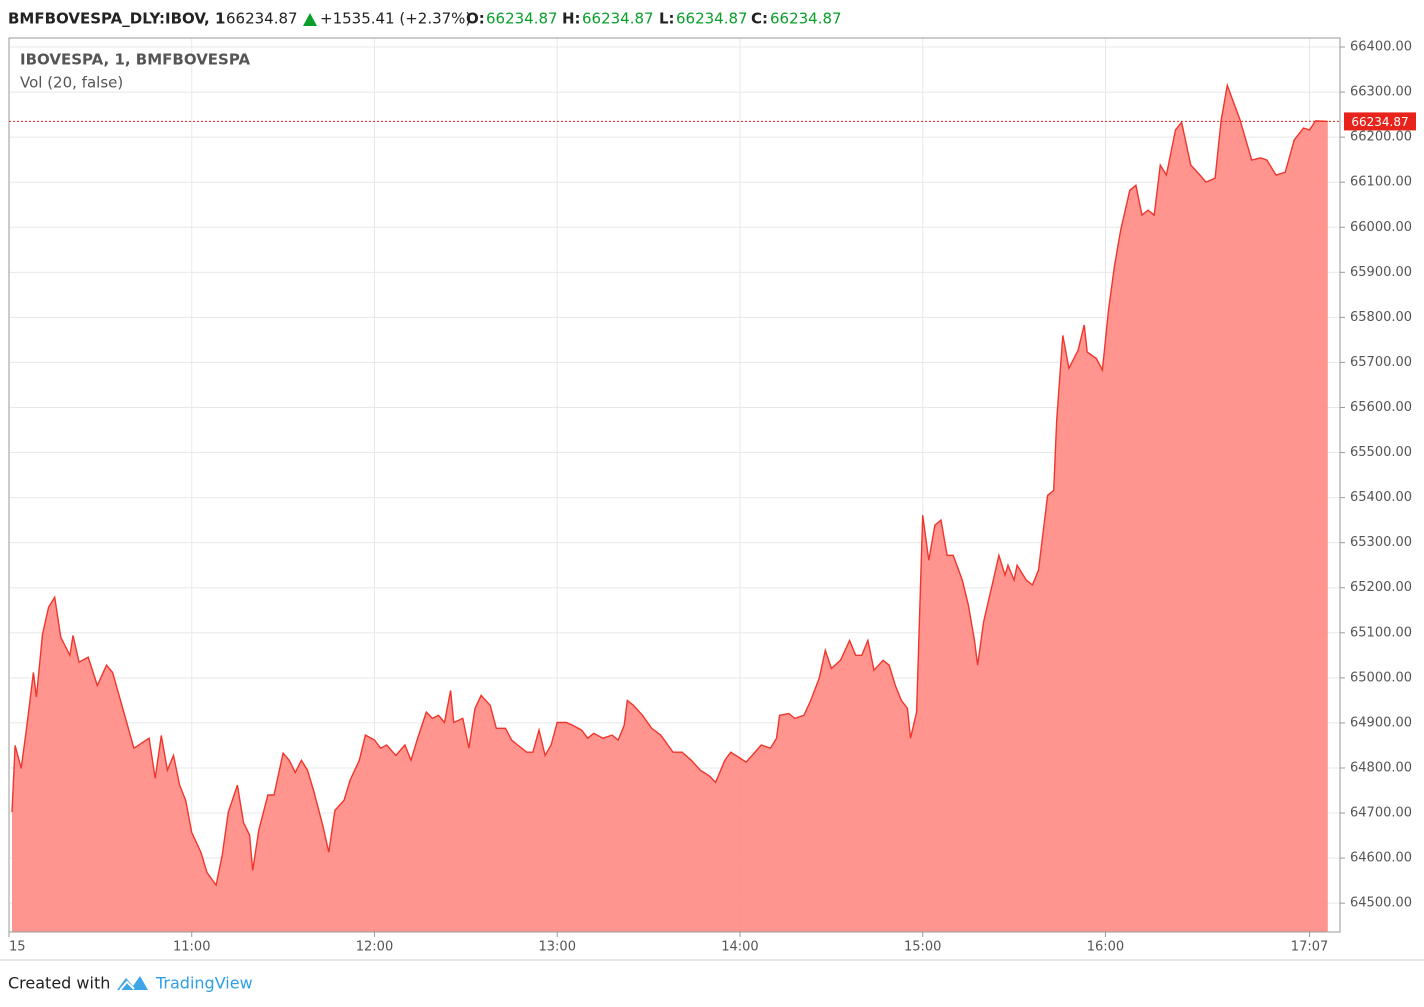  I want to click on open: 66234.87, so click(522, 19).